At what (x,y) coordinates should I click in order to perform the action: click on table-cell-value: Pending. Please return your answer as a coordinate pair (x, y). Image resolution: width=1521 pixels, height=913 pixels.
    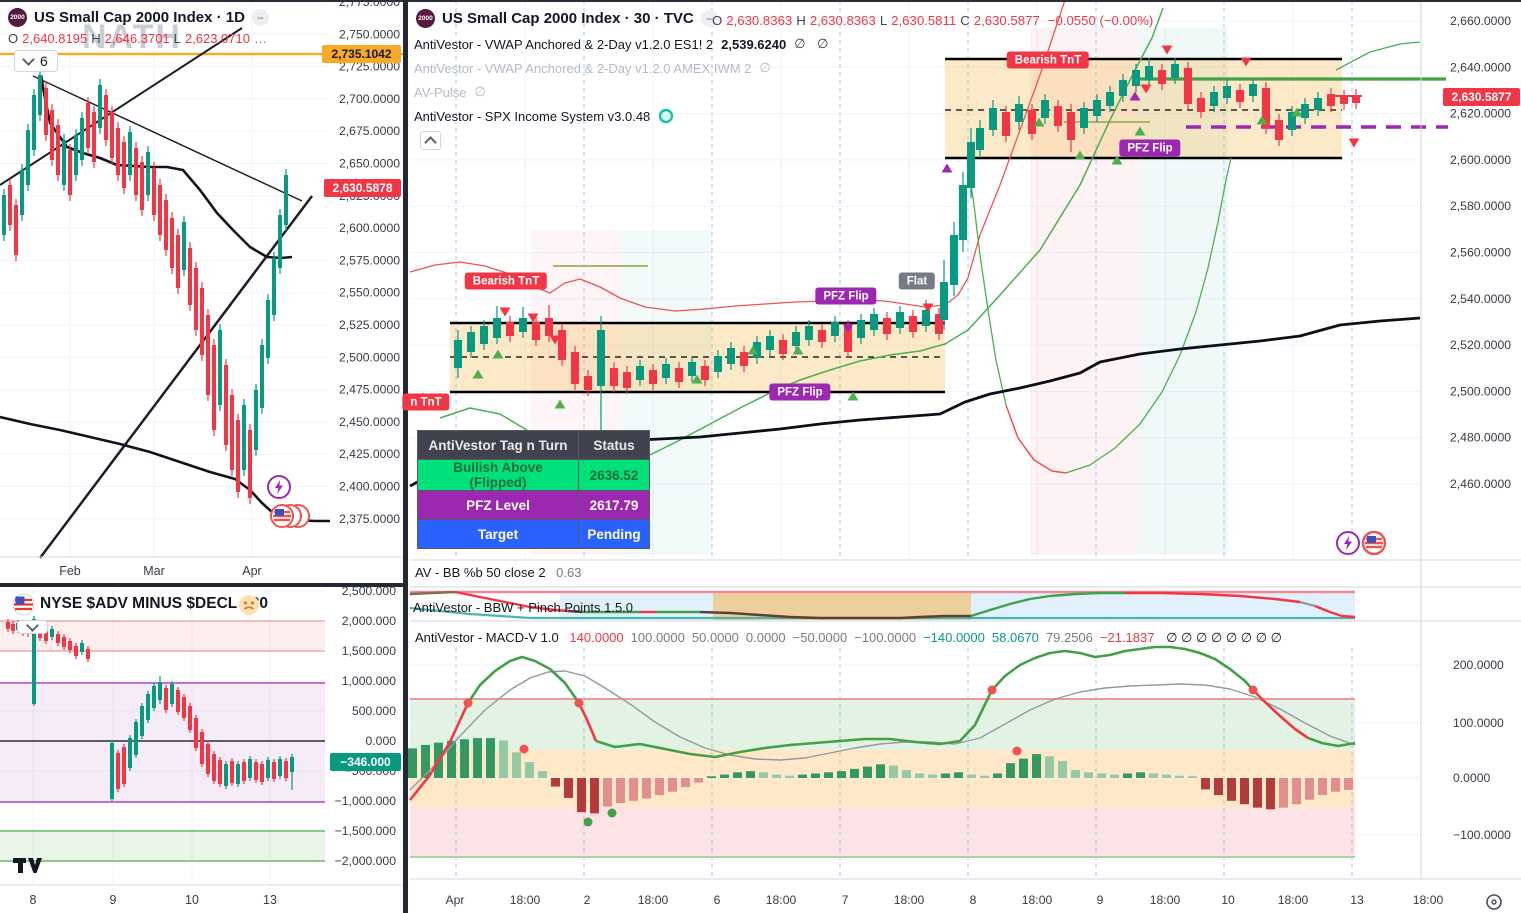
    Looking at the image, I should click on (614, 534).